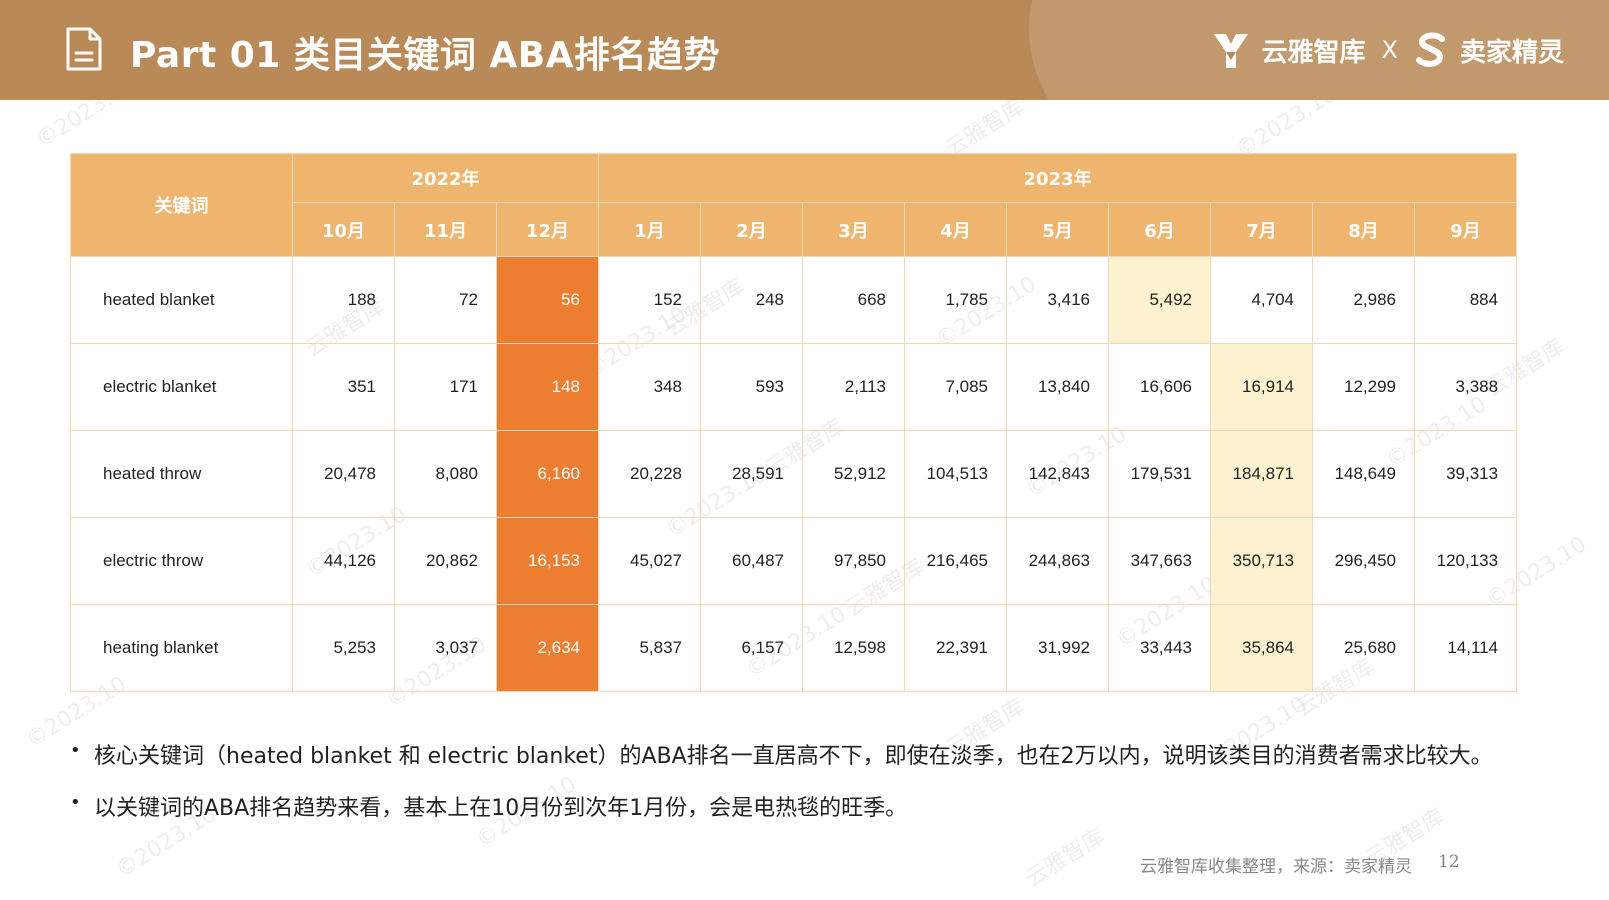  Describe the element at coordinates (181, 561) in the screenshot. I see `keyword-cell: electric throw` at that location.